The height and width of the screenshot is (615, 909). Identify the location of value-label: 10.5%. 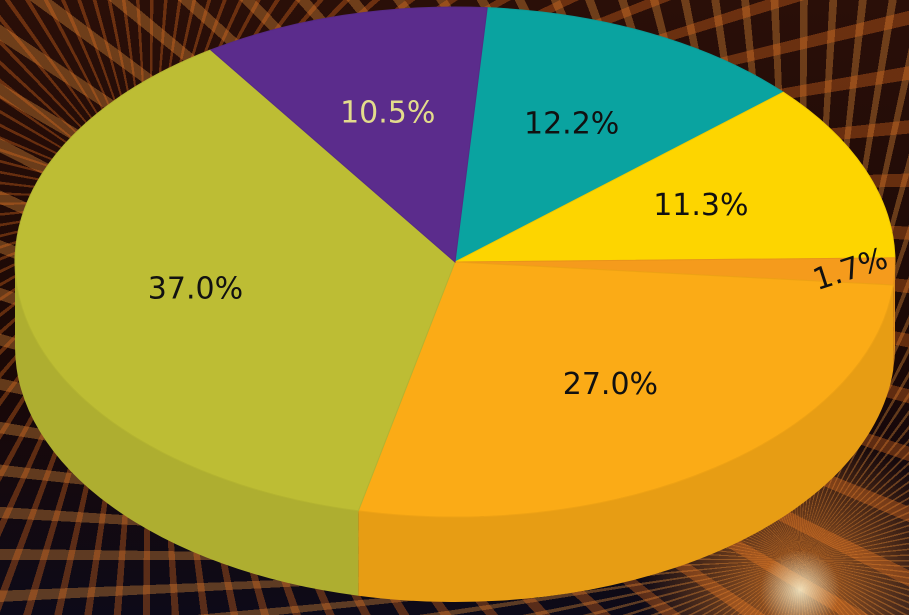
(387, 113).